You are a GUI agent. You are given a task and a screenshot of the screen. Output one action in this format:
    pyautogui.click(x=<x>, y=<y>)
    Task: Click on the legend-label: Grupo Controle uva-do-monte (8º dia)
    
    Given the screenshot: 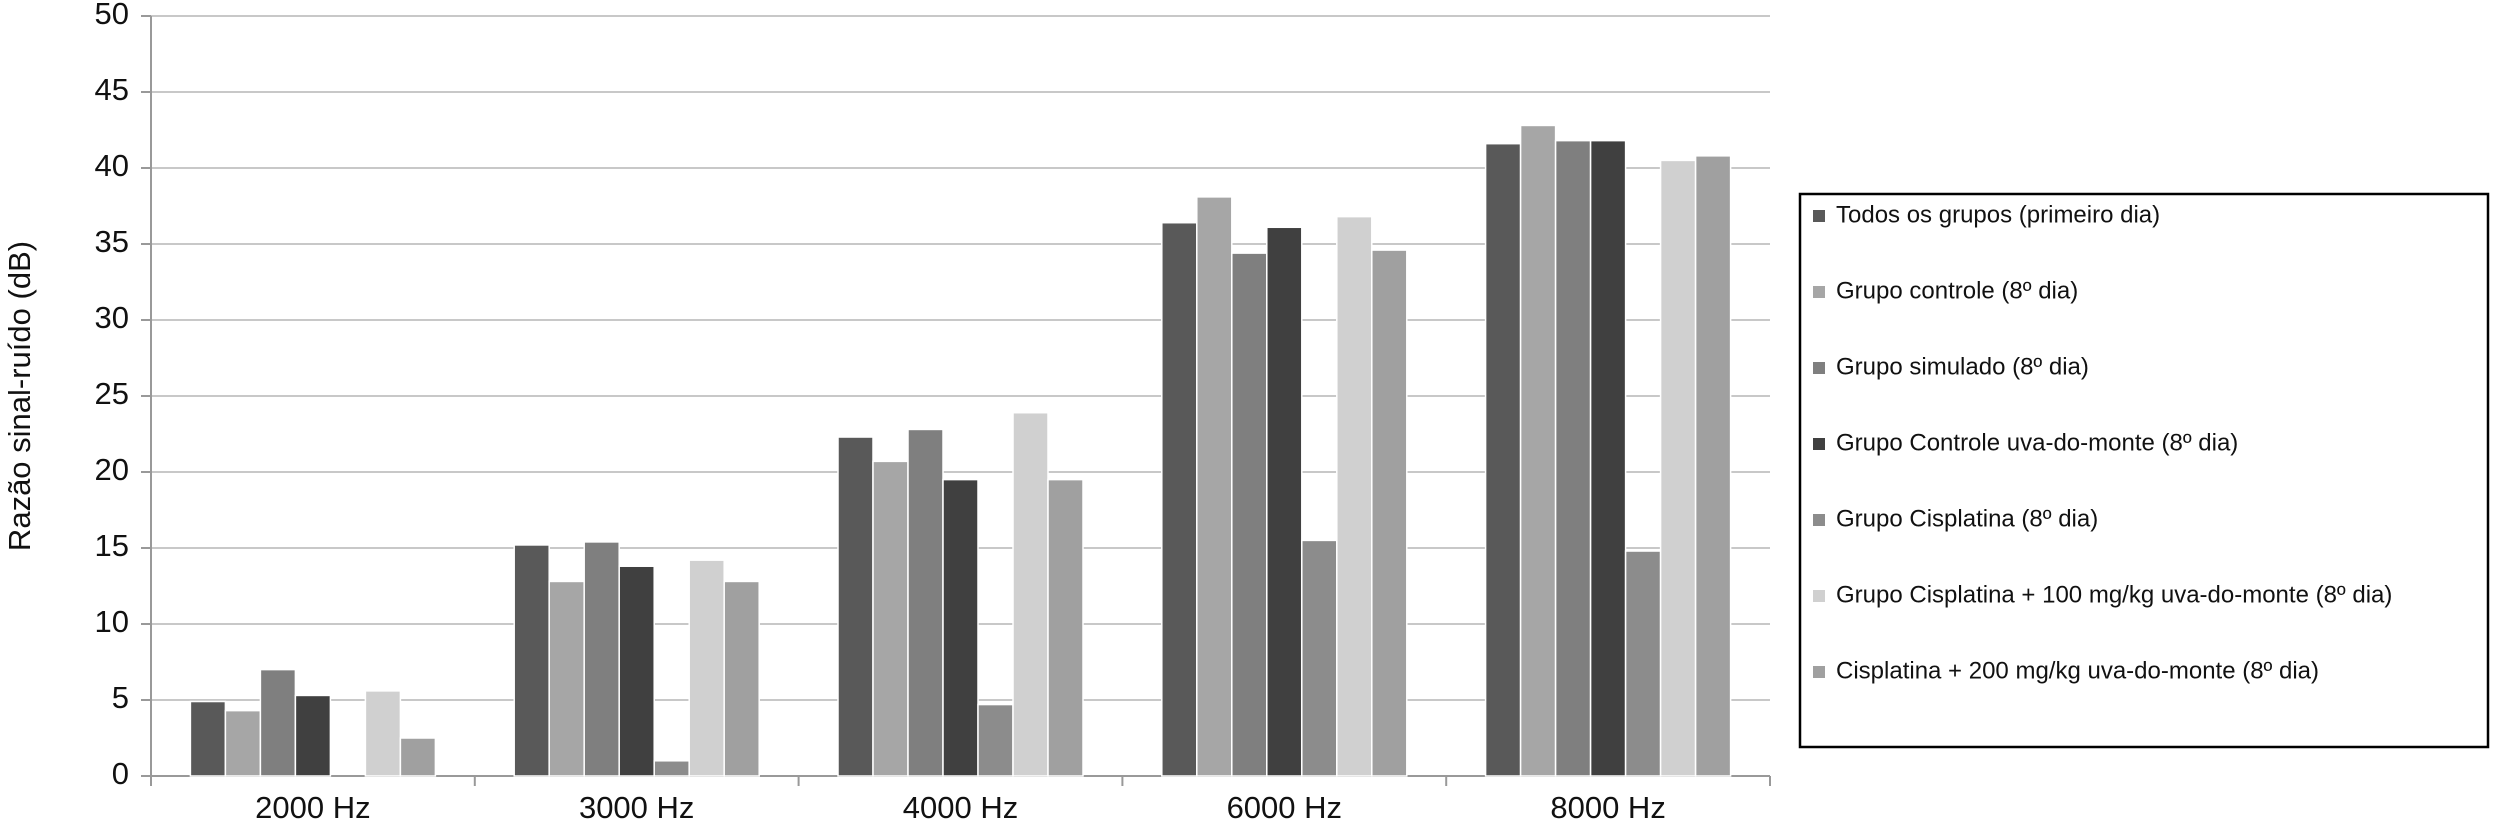 What is the action you would take?
    pyautogui.click(x=2037, y=442)
    